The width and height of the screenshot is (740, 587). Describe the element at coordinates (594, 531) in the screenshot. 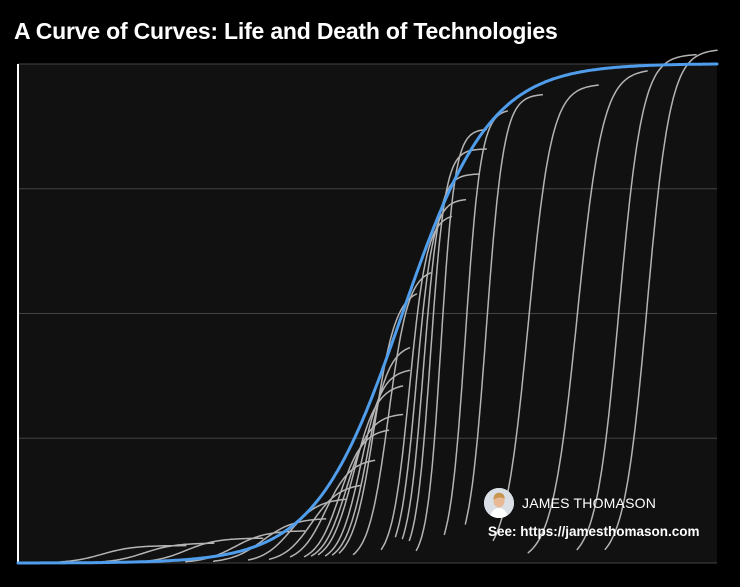

I see `website-link: See: https://jamesthomason.com` at that location.